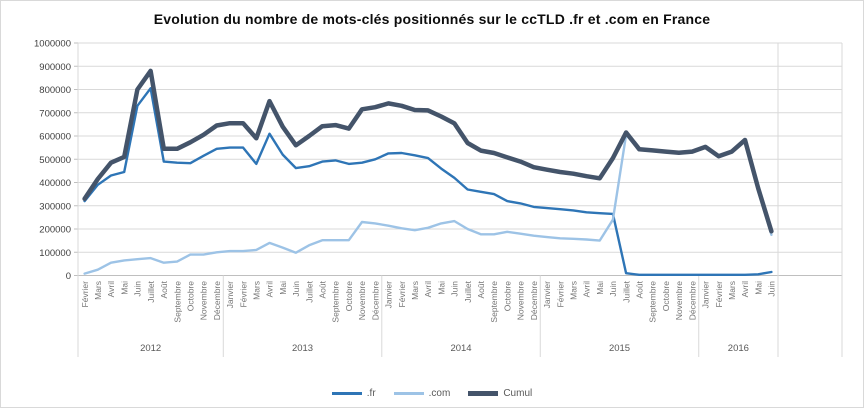 This screenshot has width=864, height=408. Describe the element at coordinates (55, 67) in the screenshot. I see `y-axis-label: 900000` at that location.